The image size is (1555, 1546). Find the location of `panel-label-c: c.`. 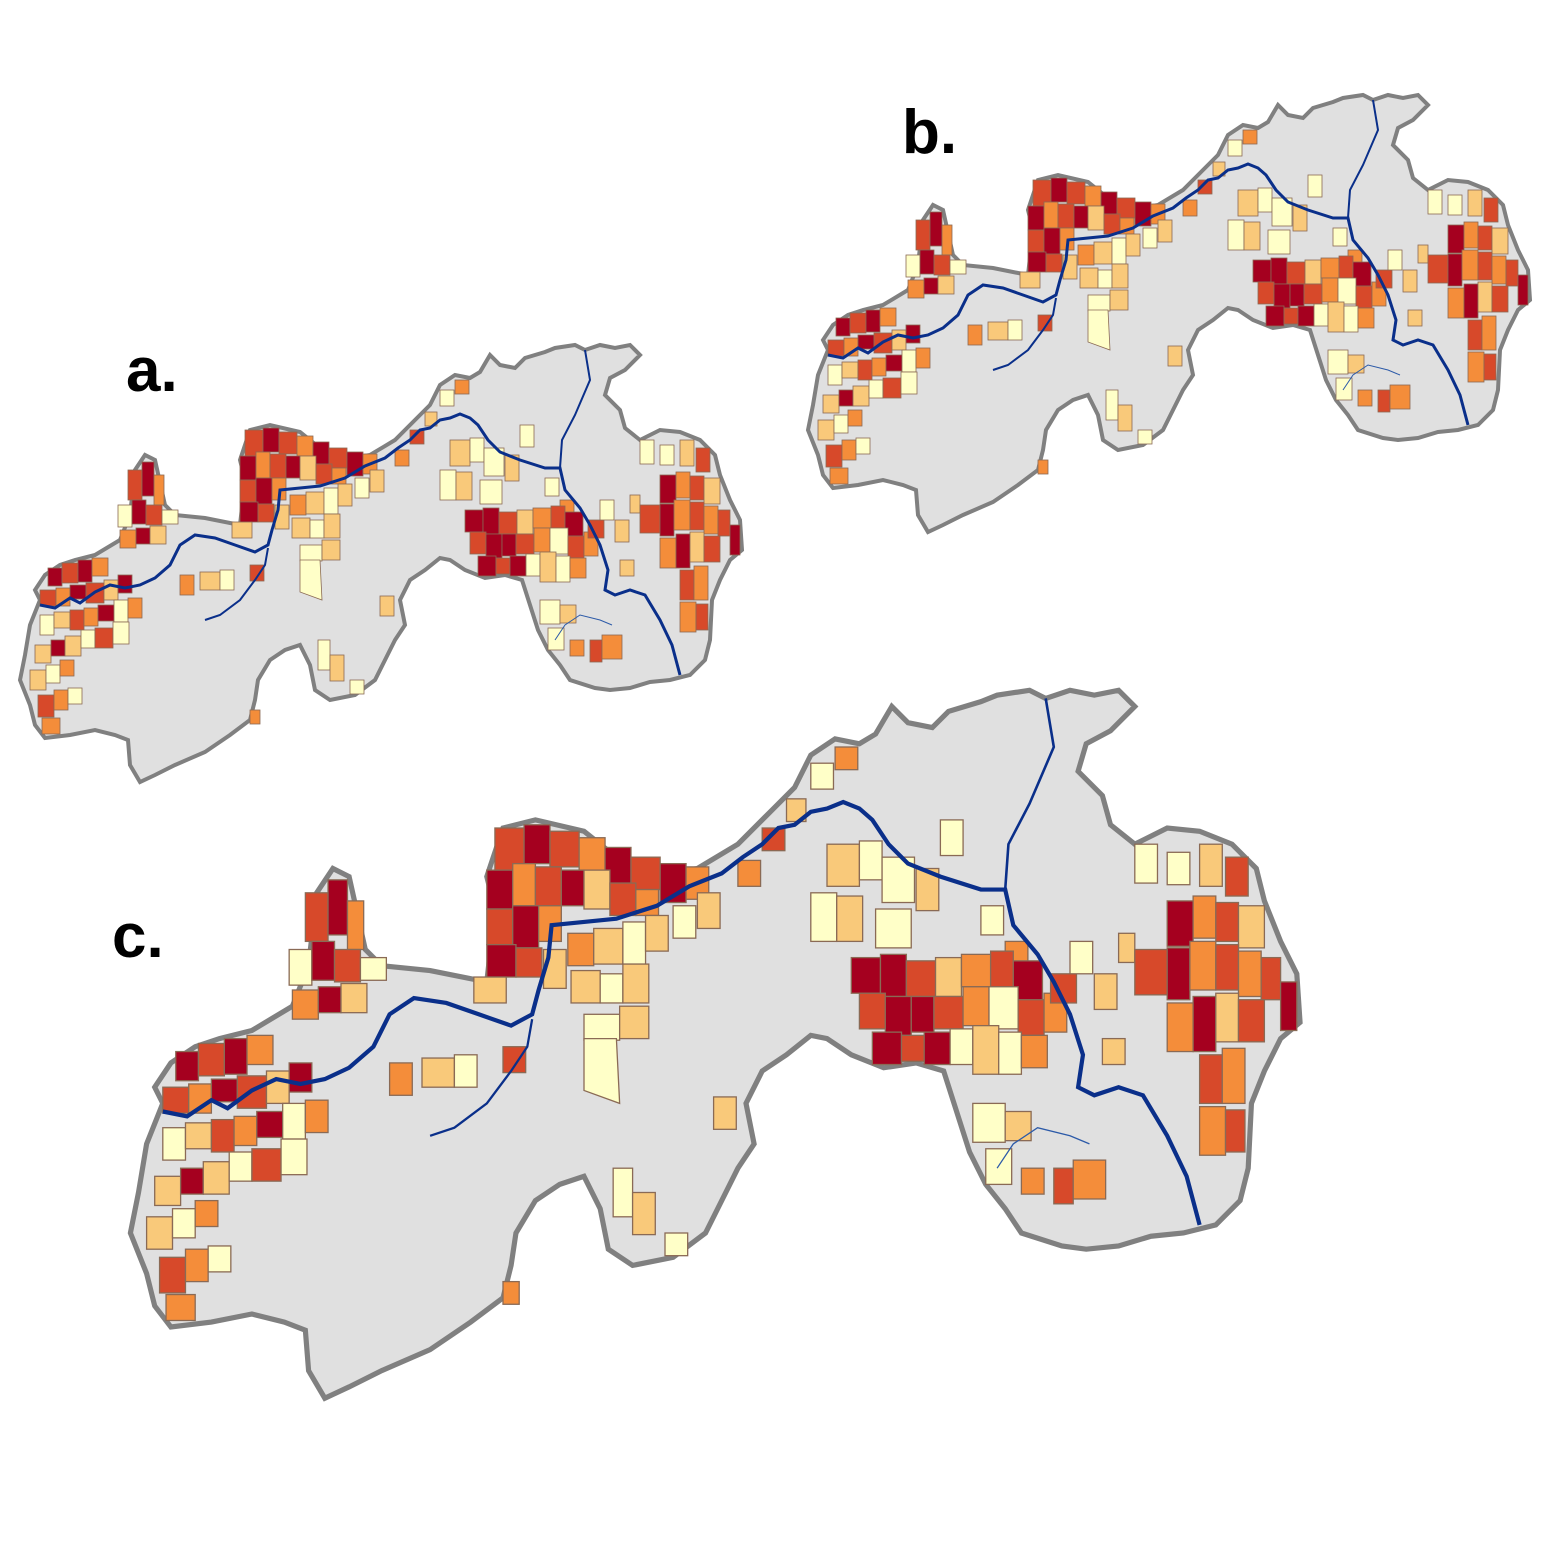

panel-label-c: c. is located at coordinates (138, 936).